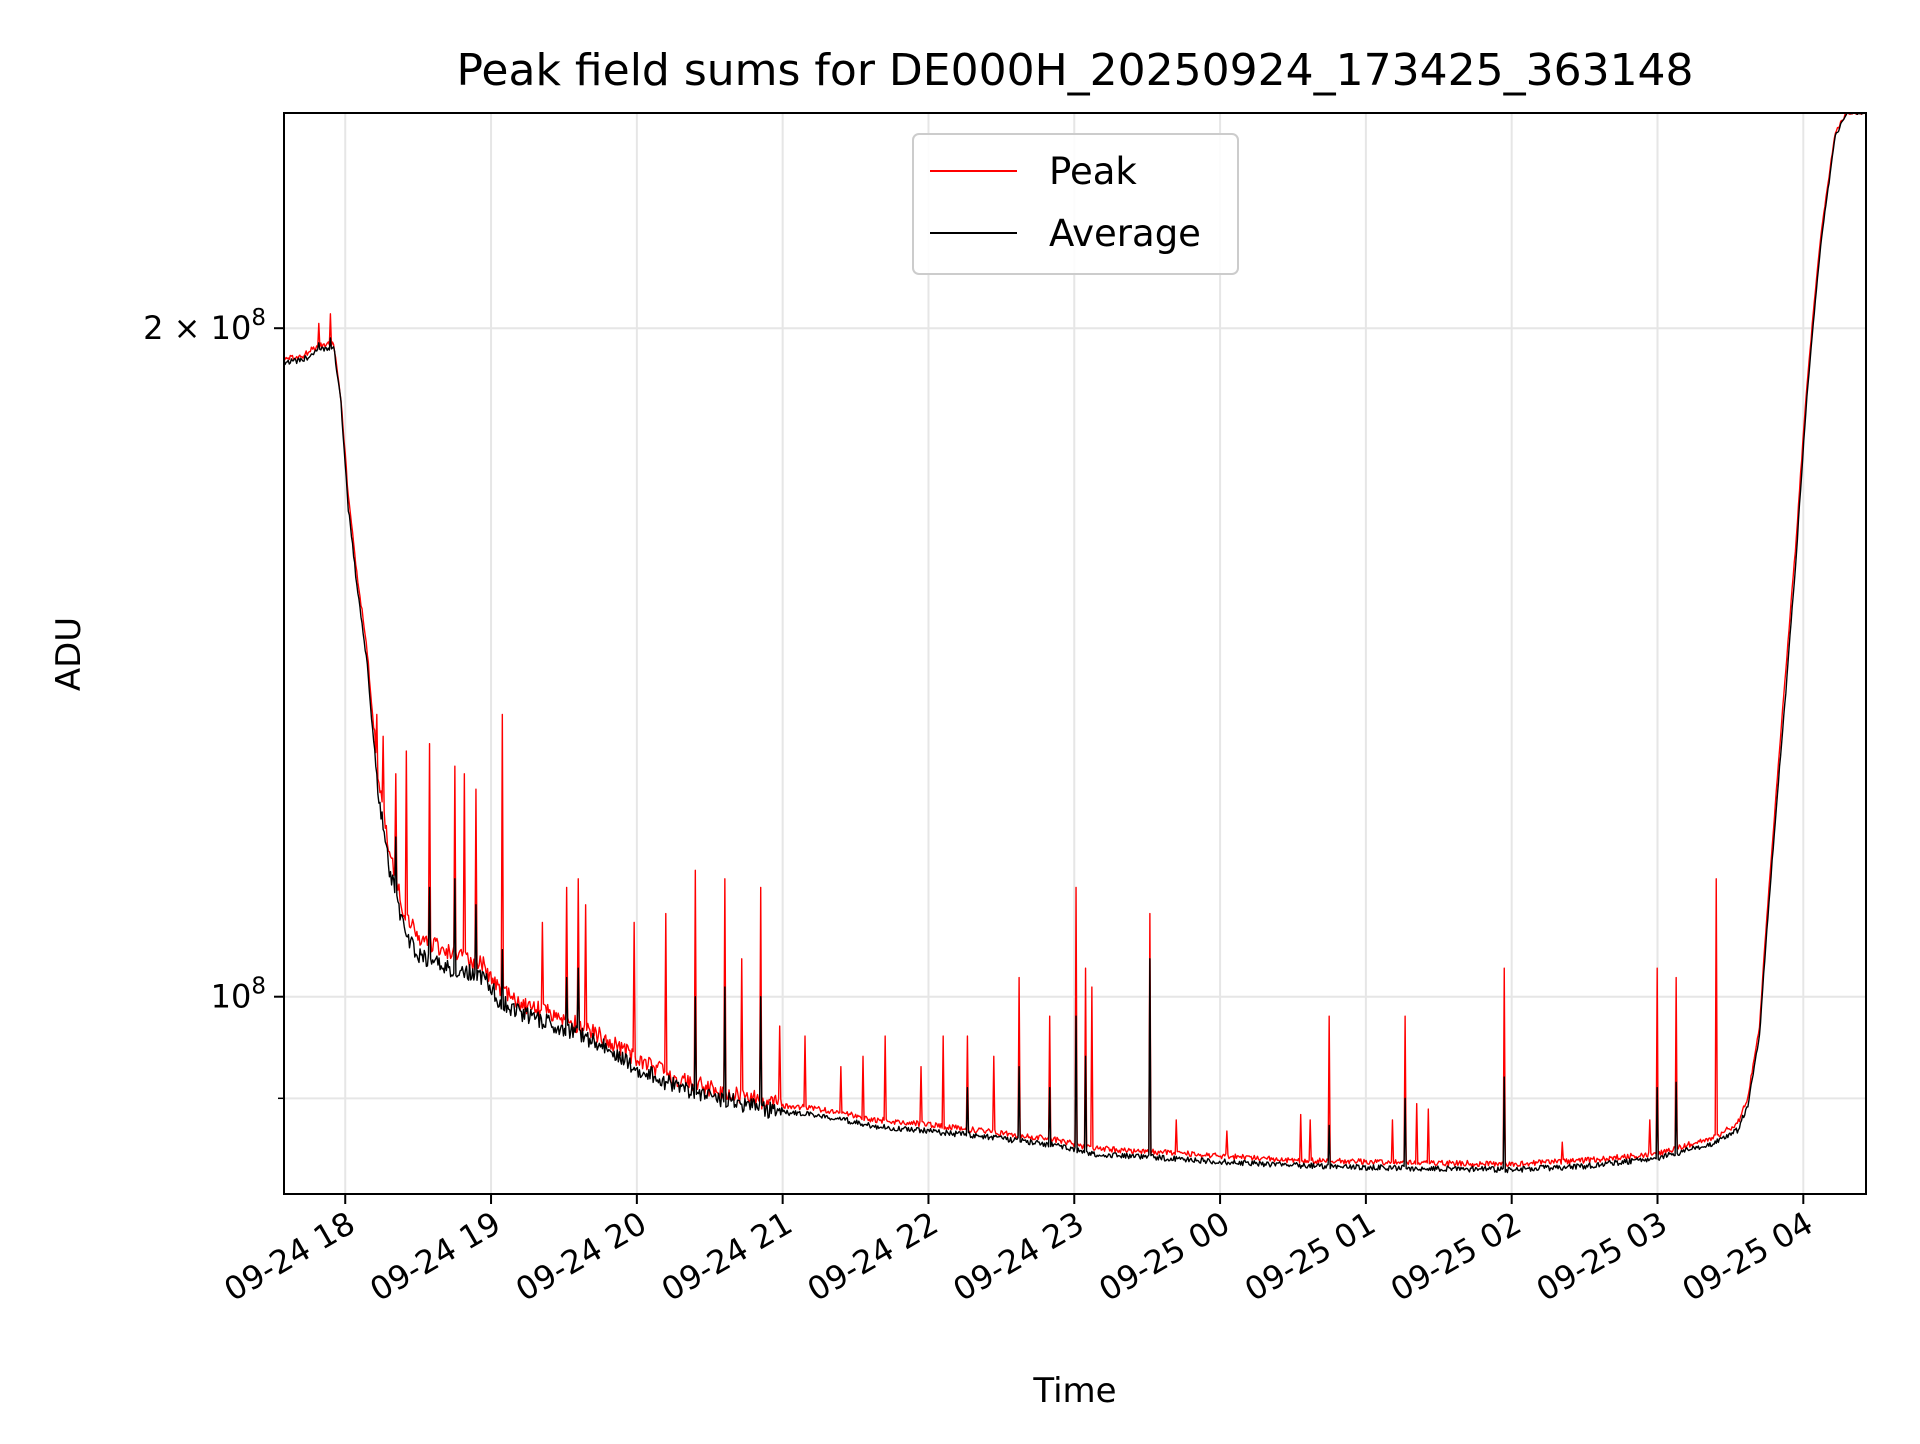 The width and height of the screenshot is (1920, 1444). Describe the element at coordinates (69, 654) in the screenshot. I see `y-axis-label: ADU` at that location.